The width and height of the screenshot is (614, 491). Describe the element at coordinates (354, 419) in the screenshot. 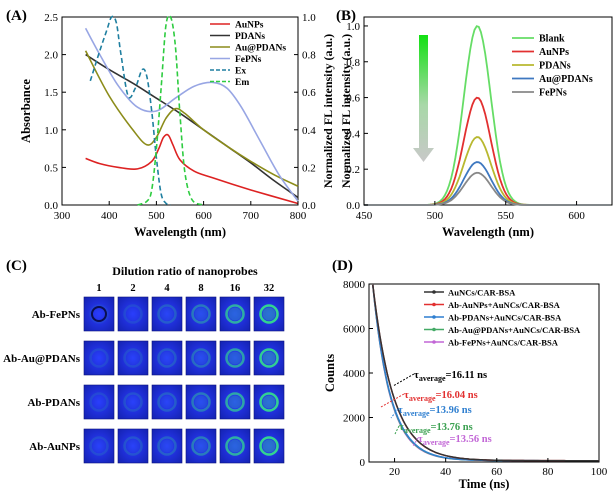

I see `panel-d-y-tick-label: 2000` at that location.